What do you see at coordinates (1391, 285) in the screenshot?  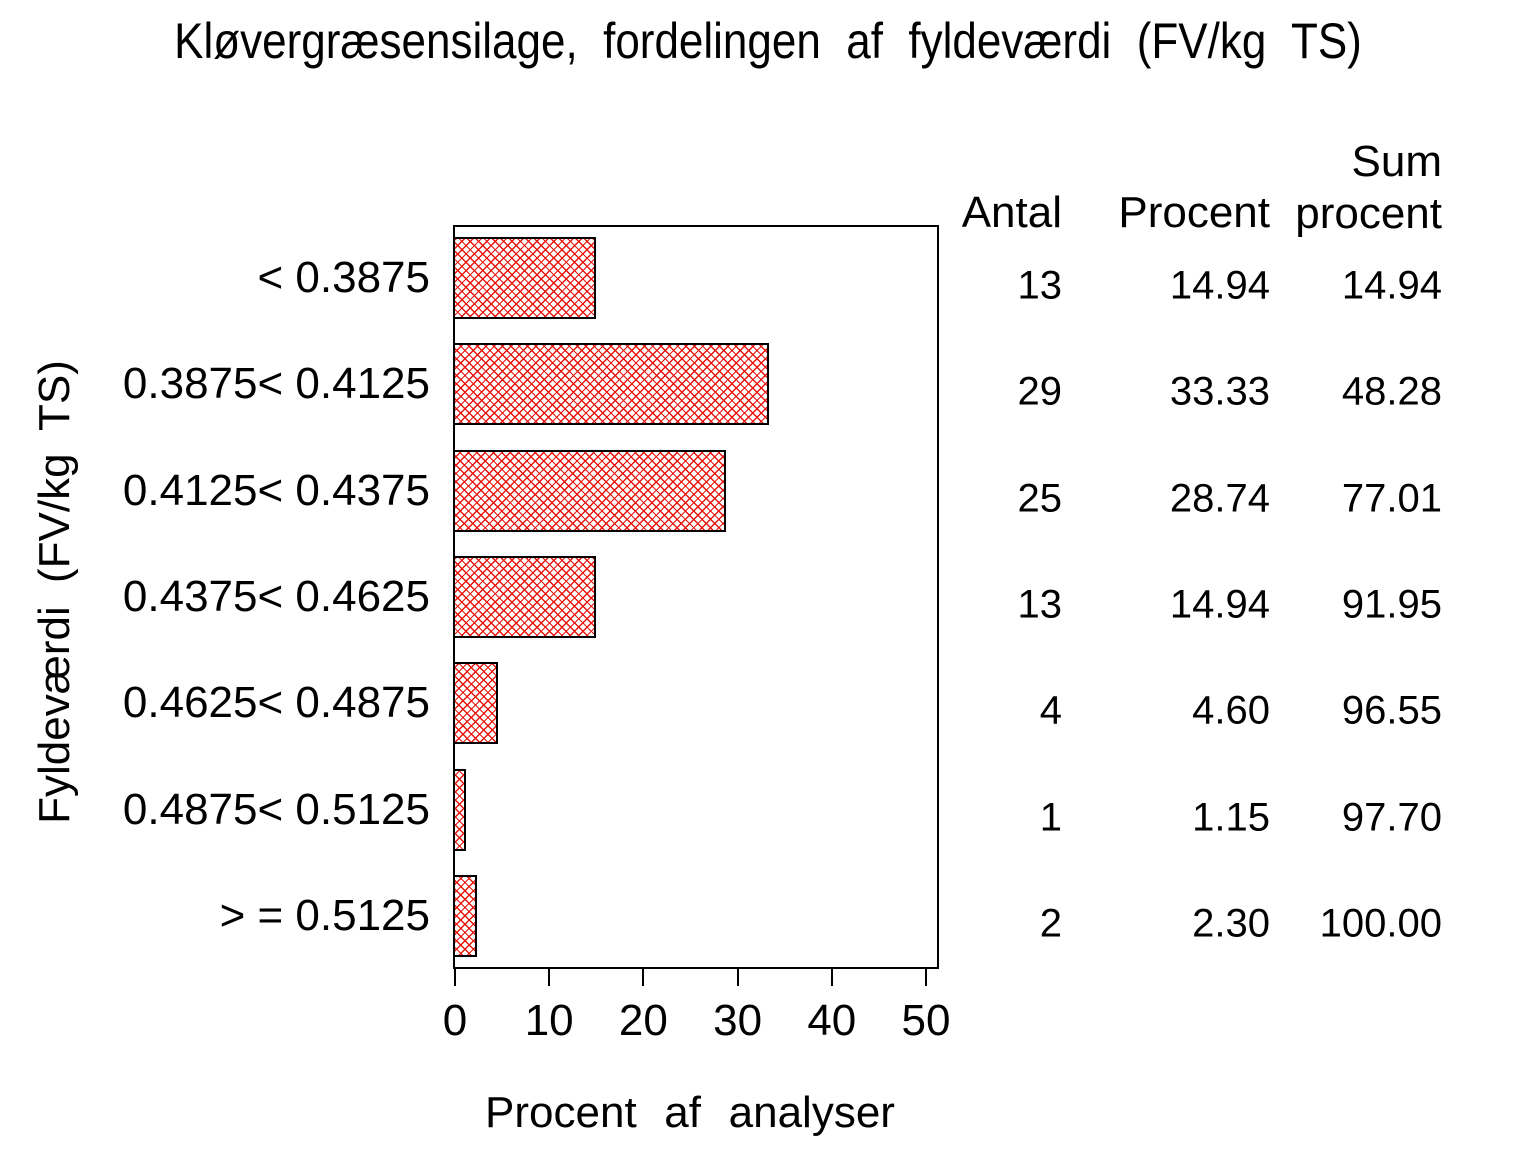 I see `sum-procent-value: 14.94` at bounding box center [1391, 285].